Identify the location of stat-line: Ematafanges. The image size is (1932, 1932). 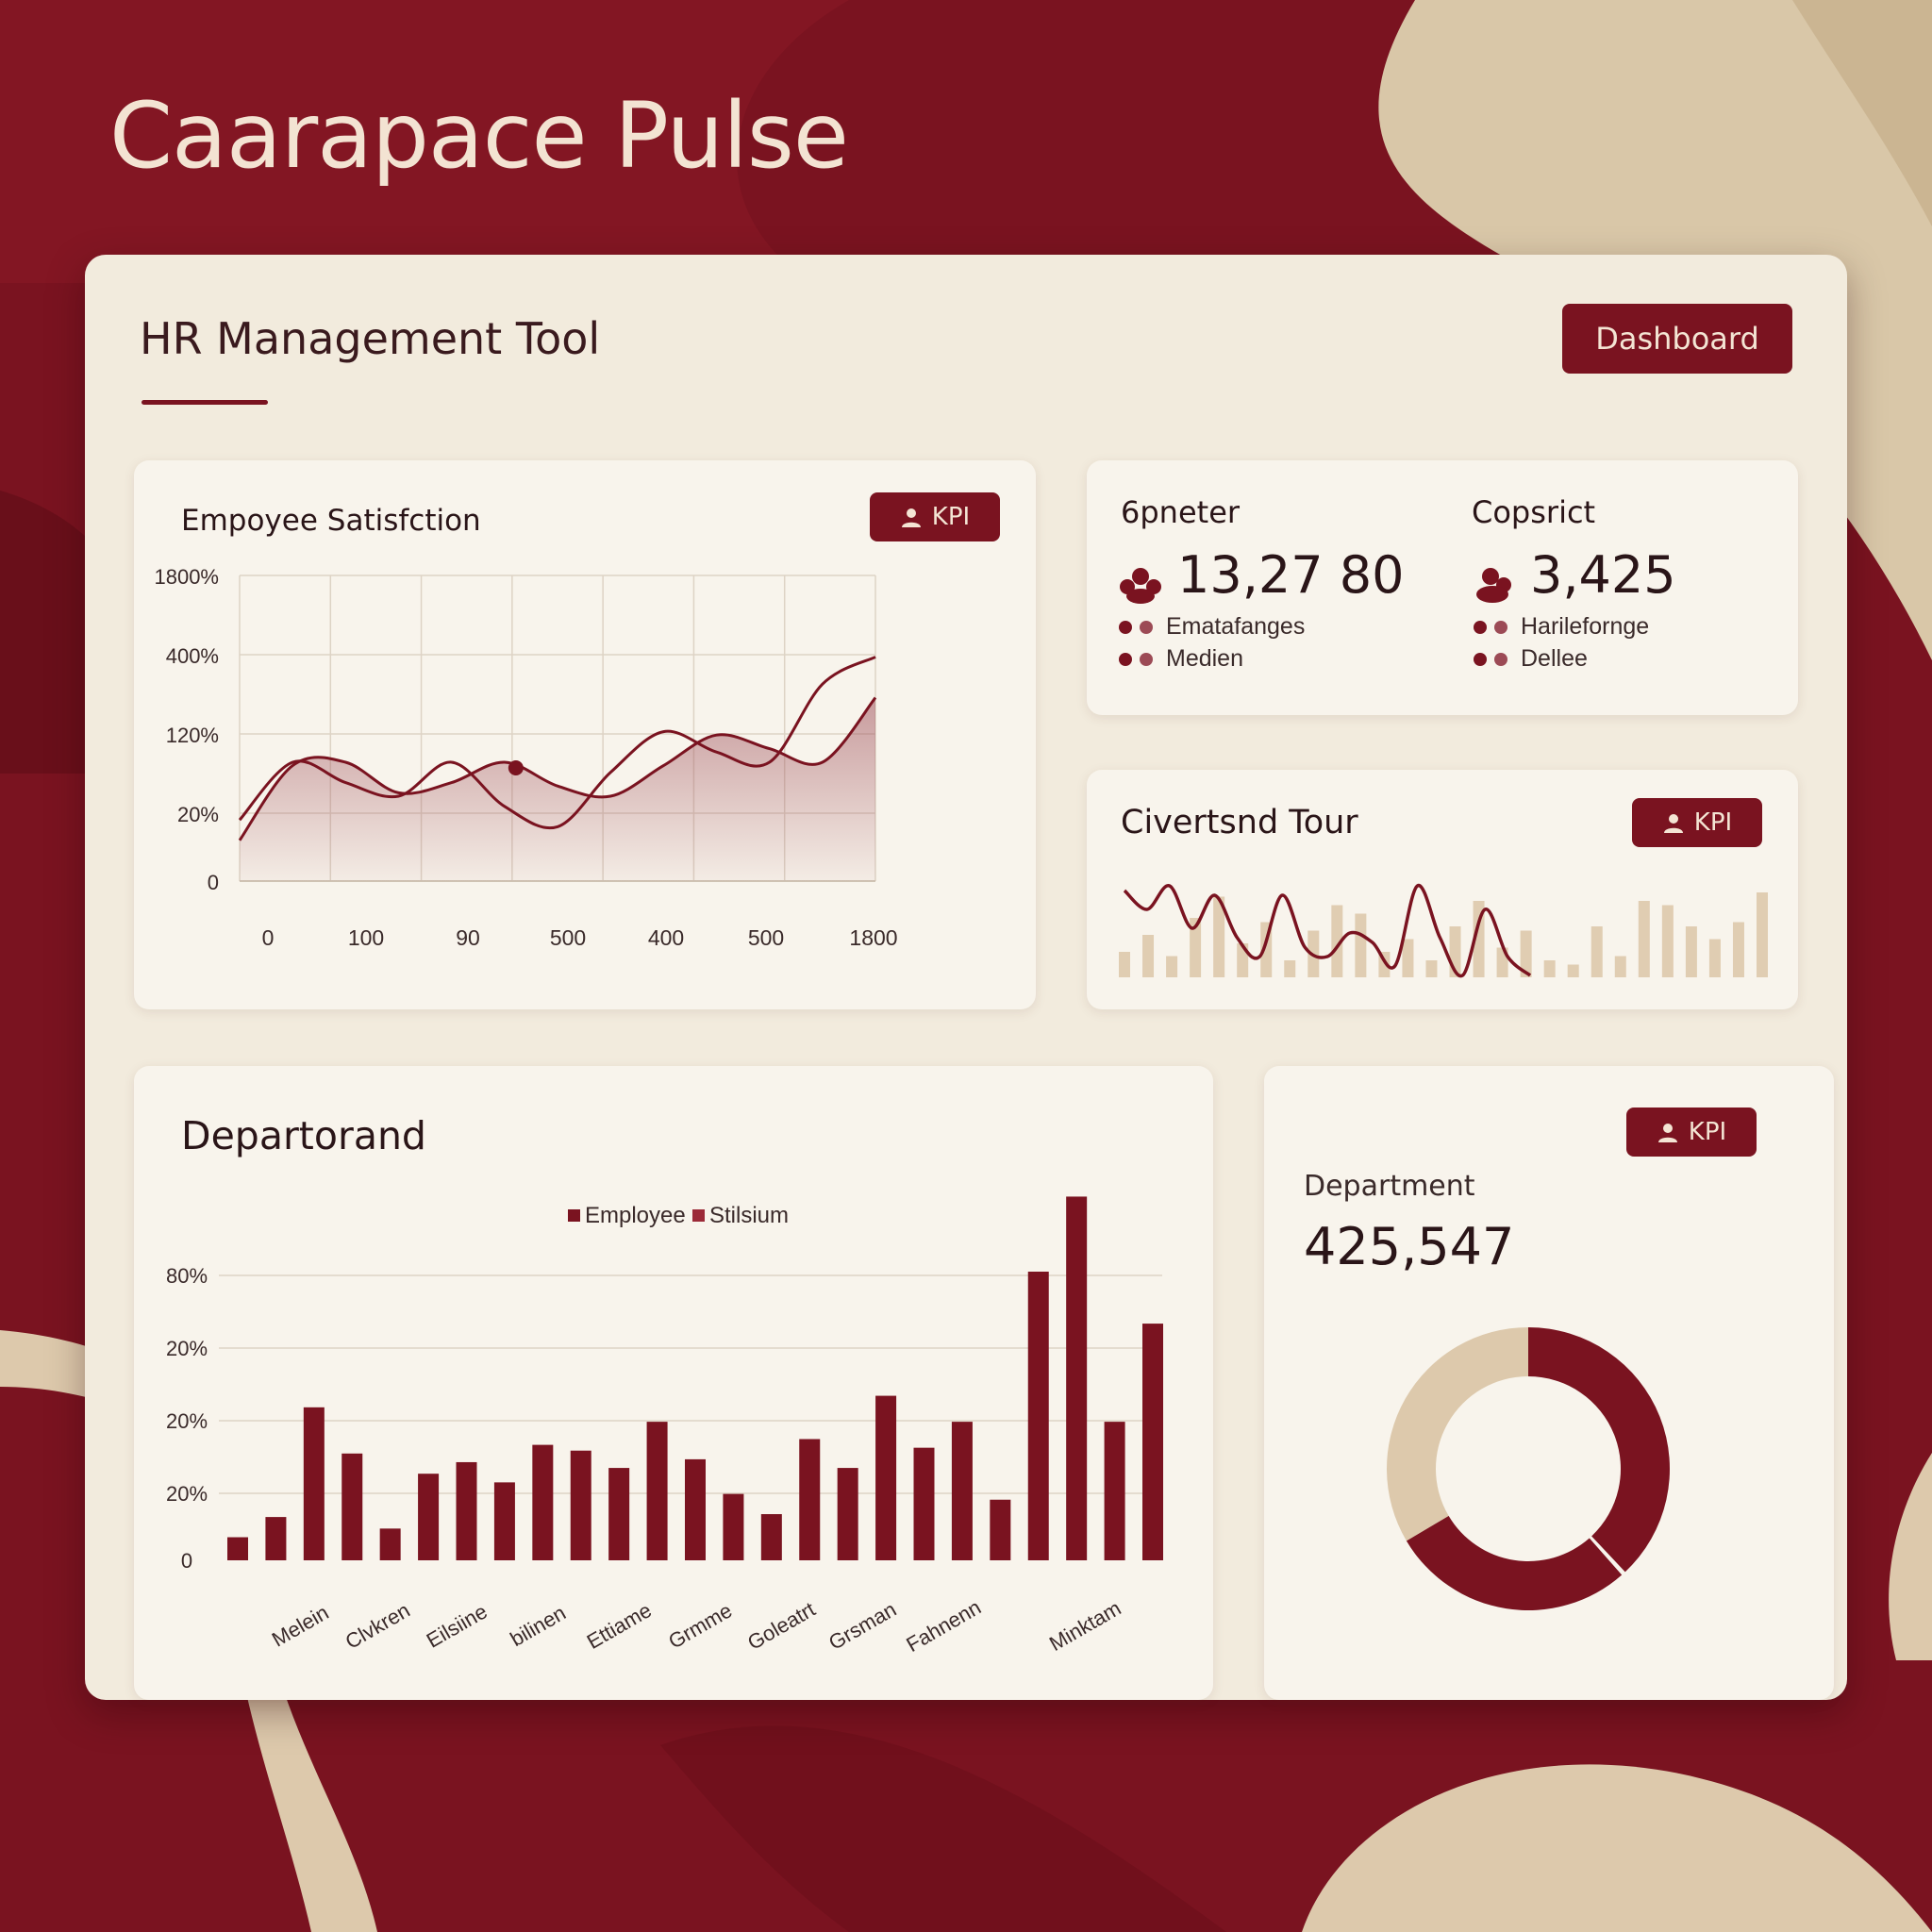
(1212, 627).